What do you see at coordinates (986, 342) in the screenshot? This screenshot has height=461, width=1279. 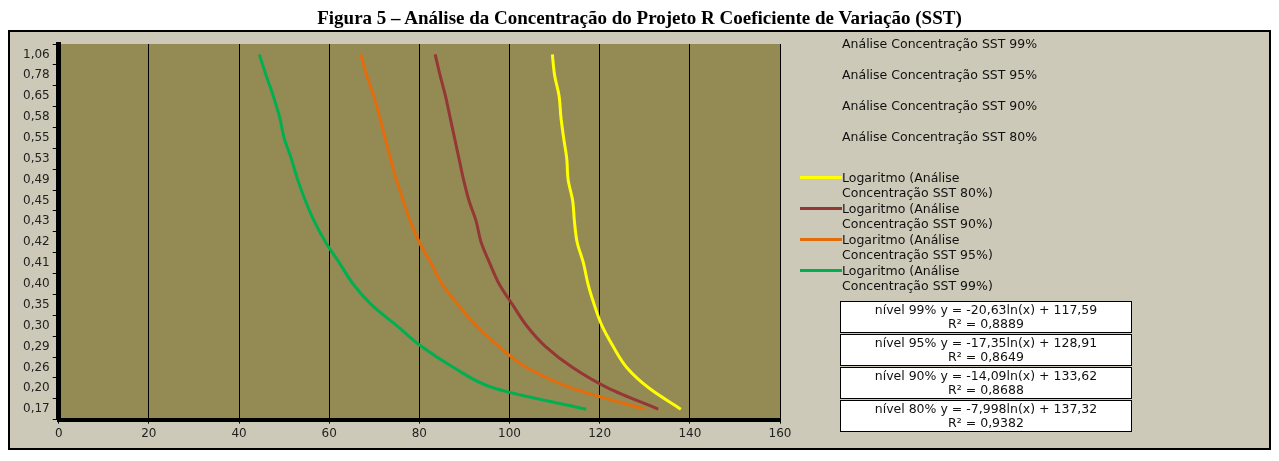 I see `text: nível 95% y = -17,35ln(x) + 128,91` at bounding box center [986, 342].